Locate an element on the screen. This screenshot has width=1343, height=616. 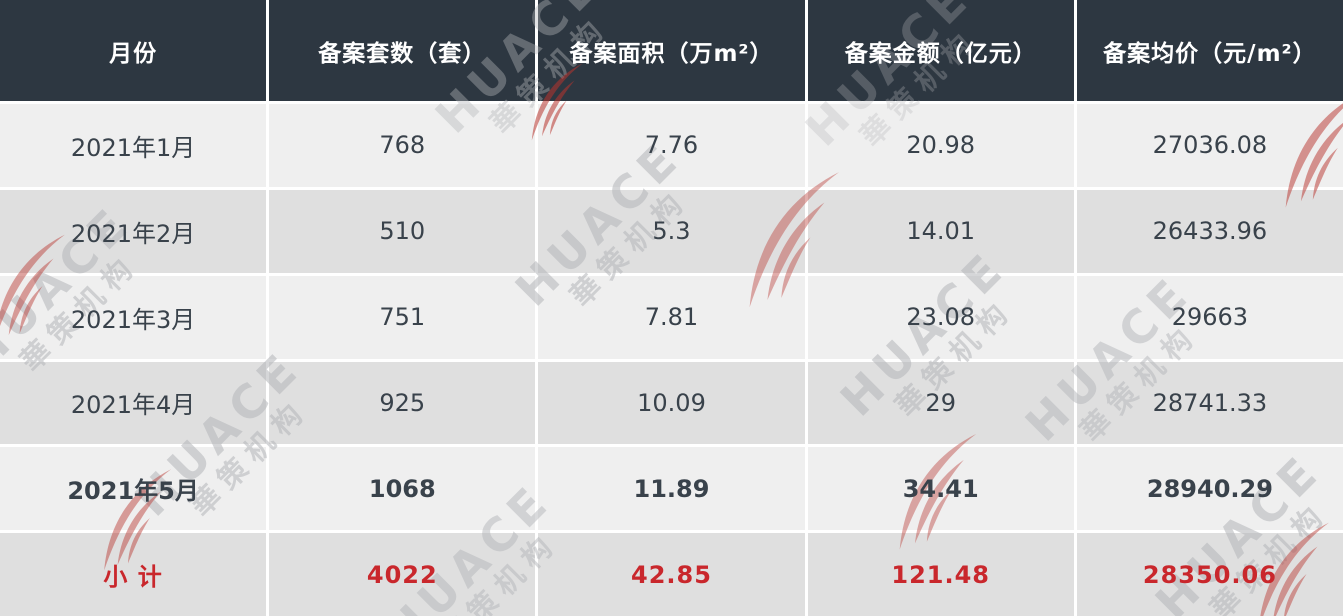
table-cell: 29663 is located at coordinates (1209, 317).